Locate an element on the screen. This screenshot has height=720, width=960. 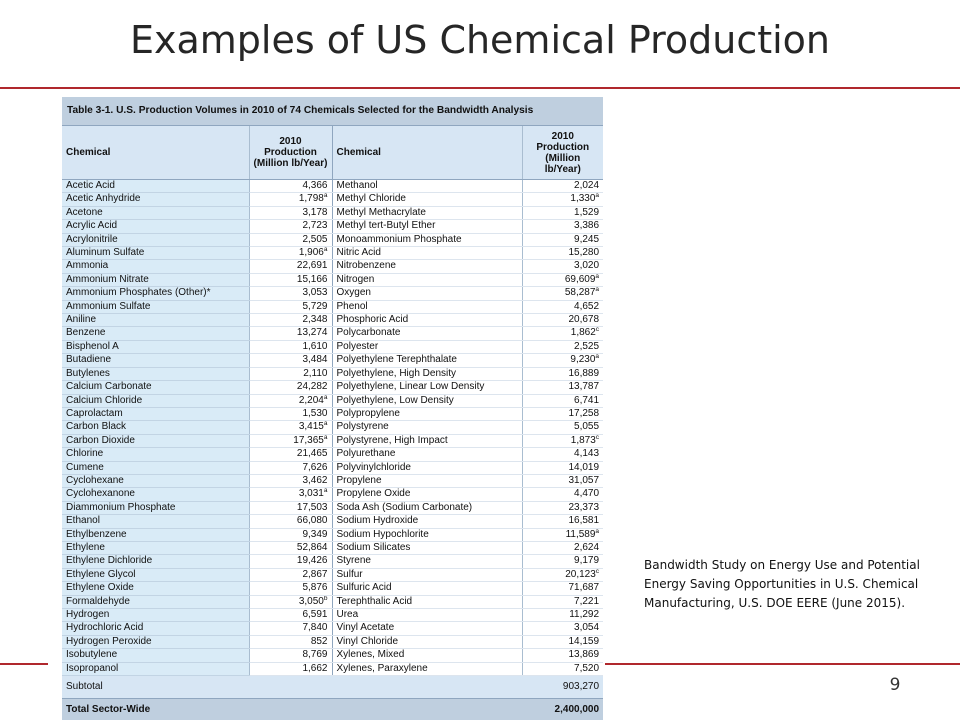
production-value: 58,287a is located at coordinates (562, 293).